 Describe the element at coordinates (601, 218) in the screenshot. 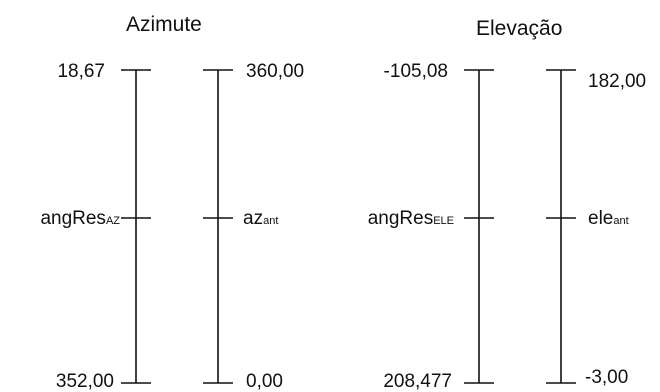

I see `ele-ant-base: ele` at that location.